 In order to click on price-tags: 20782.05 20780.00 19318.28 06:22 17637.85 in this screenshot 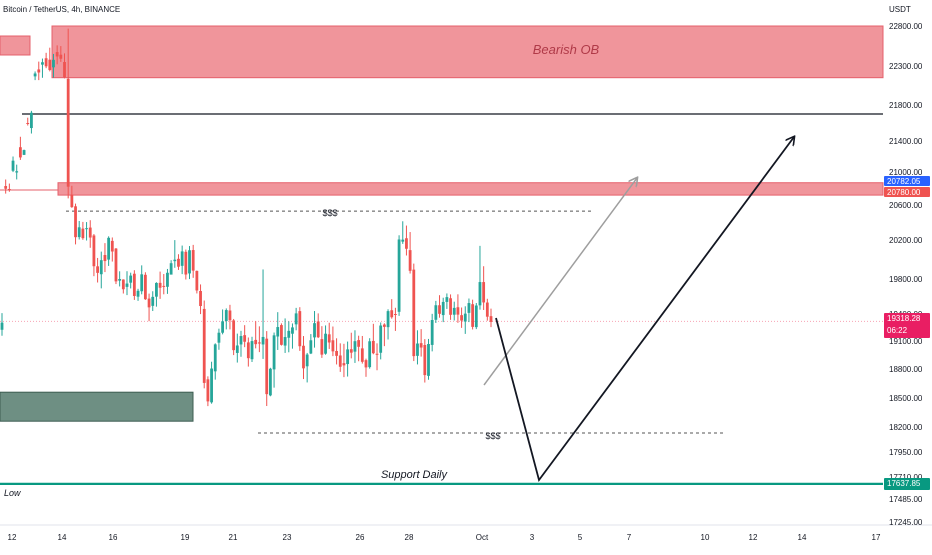, I will do `click(907, 333)`.